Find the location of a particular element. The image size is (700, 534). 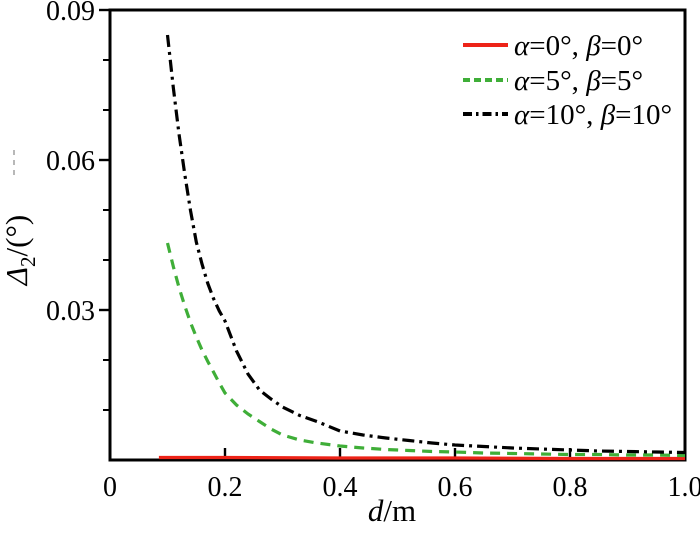

y-axis-label: Δ2/(°) is located at coordinates (20, 251).